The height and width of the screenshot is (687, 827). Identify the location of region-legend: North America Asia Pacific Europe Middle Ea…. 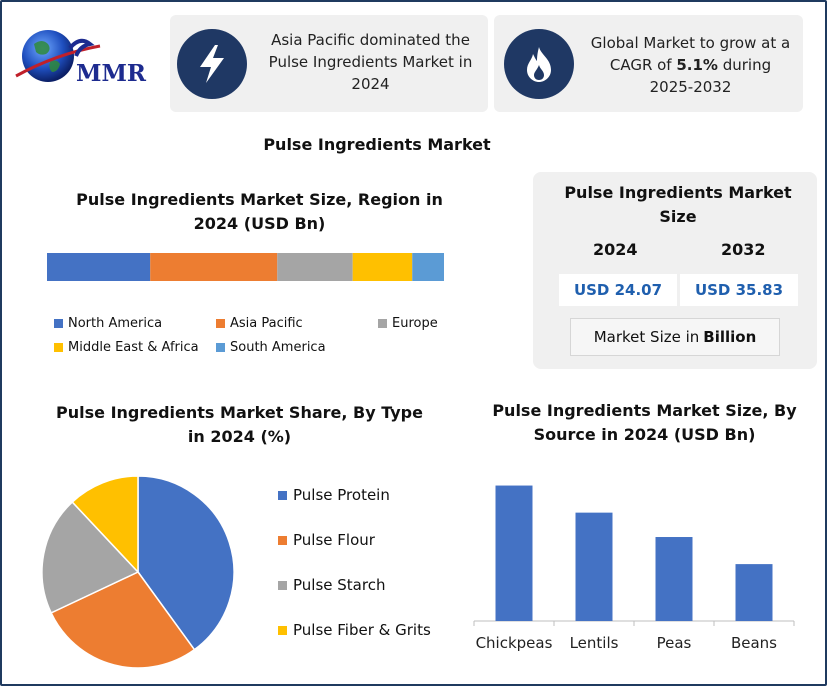
(264, 341).